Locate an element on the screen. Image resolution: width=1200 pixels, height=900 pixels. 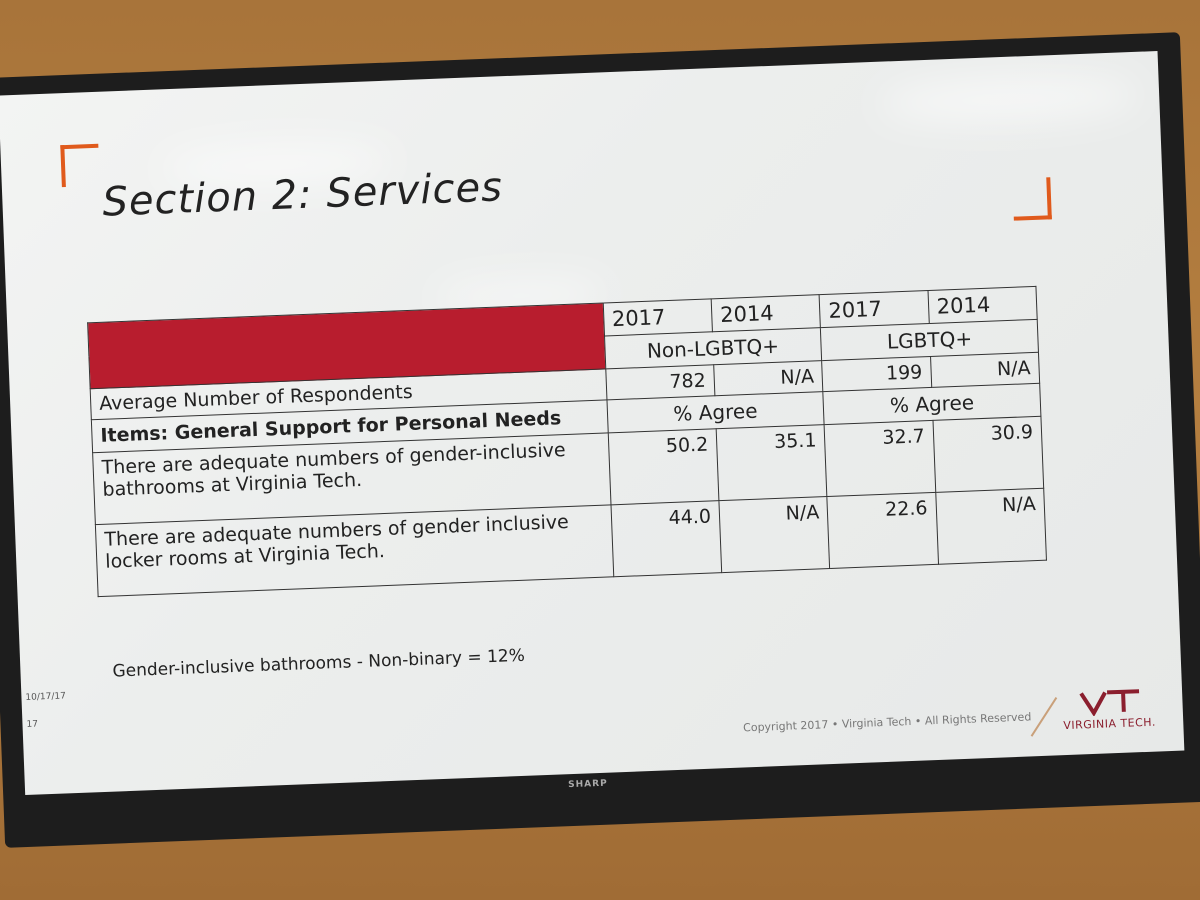
tv-brand: SHARP is located at coordinates (588, 784).